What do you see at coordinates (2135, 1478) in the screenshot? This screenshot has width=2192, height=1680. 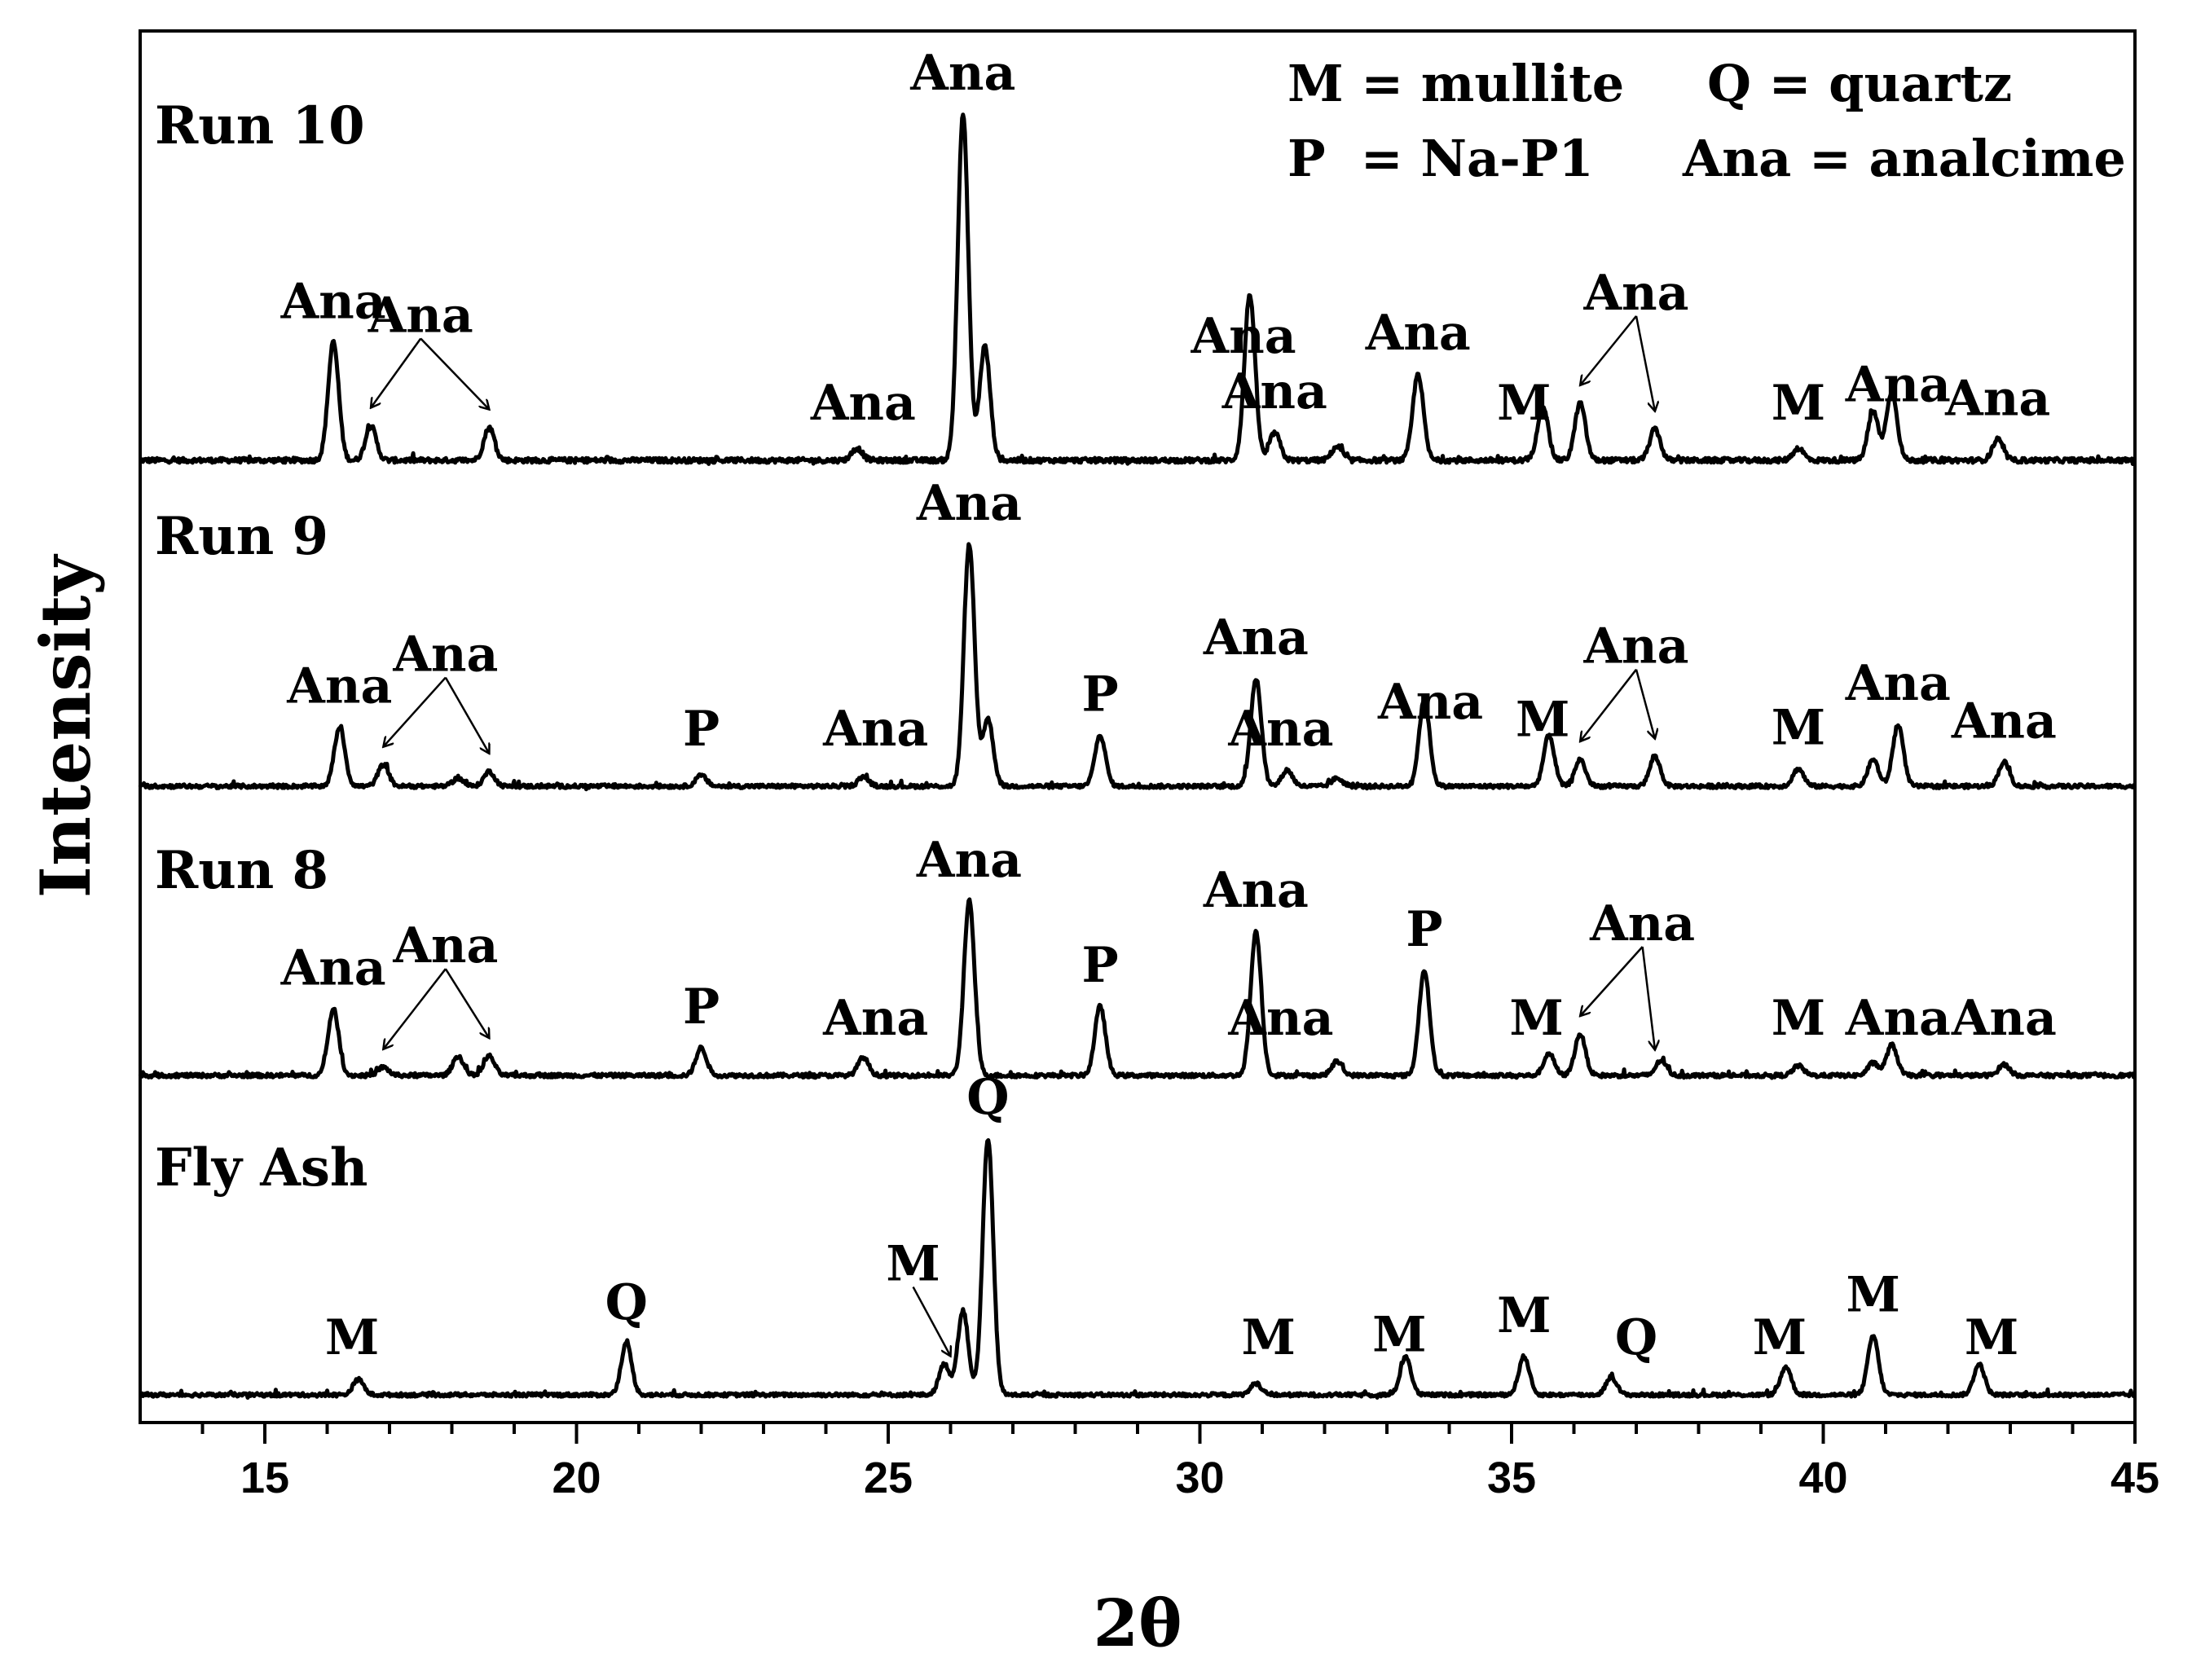 I see `x-tick-label: 45` at bounding box center [2135, 1478].